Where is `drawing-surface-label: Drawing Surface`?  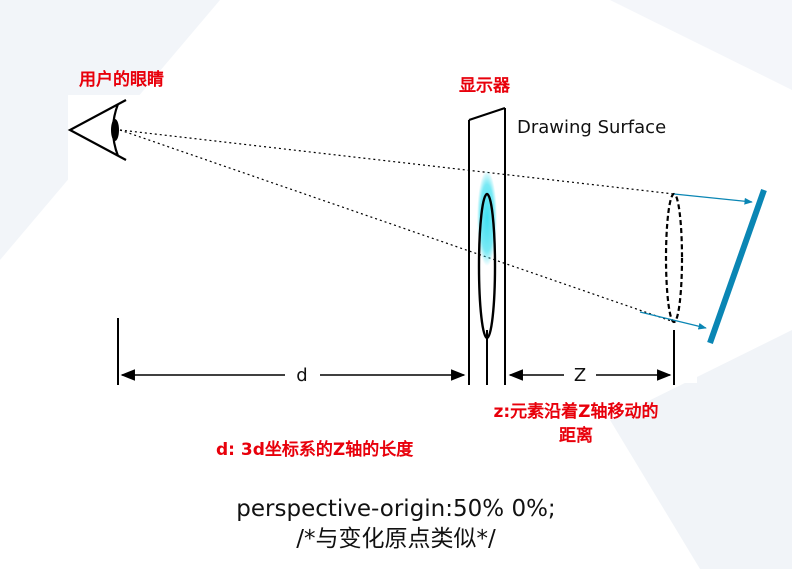 drawing-surface-label: Drawing Surface is located at coordinates (591, 127).